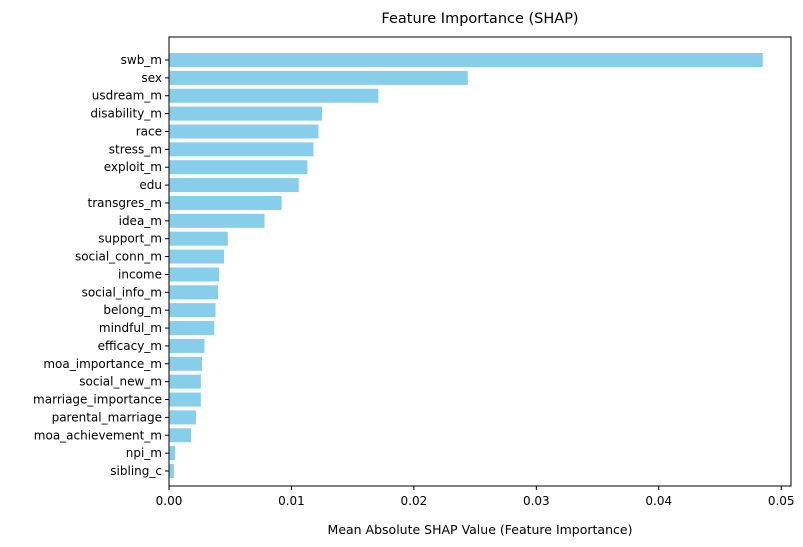  What do you see at coordinates (180, 435) in the screenshot?
I see `bar-moa_achievement_m` at bounding box center [180, 435].